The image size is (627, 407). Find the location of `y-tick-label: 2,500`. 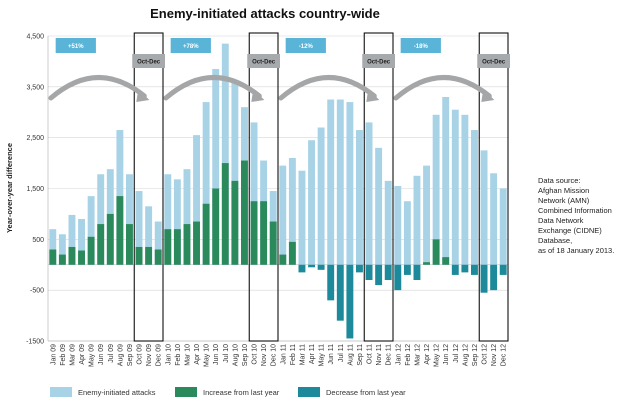

y-tick-label: 2,500 is located at coordinates (35, 138).